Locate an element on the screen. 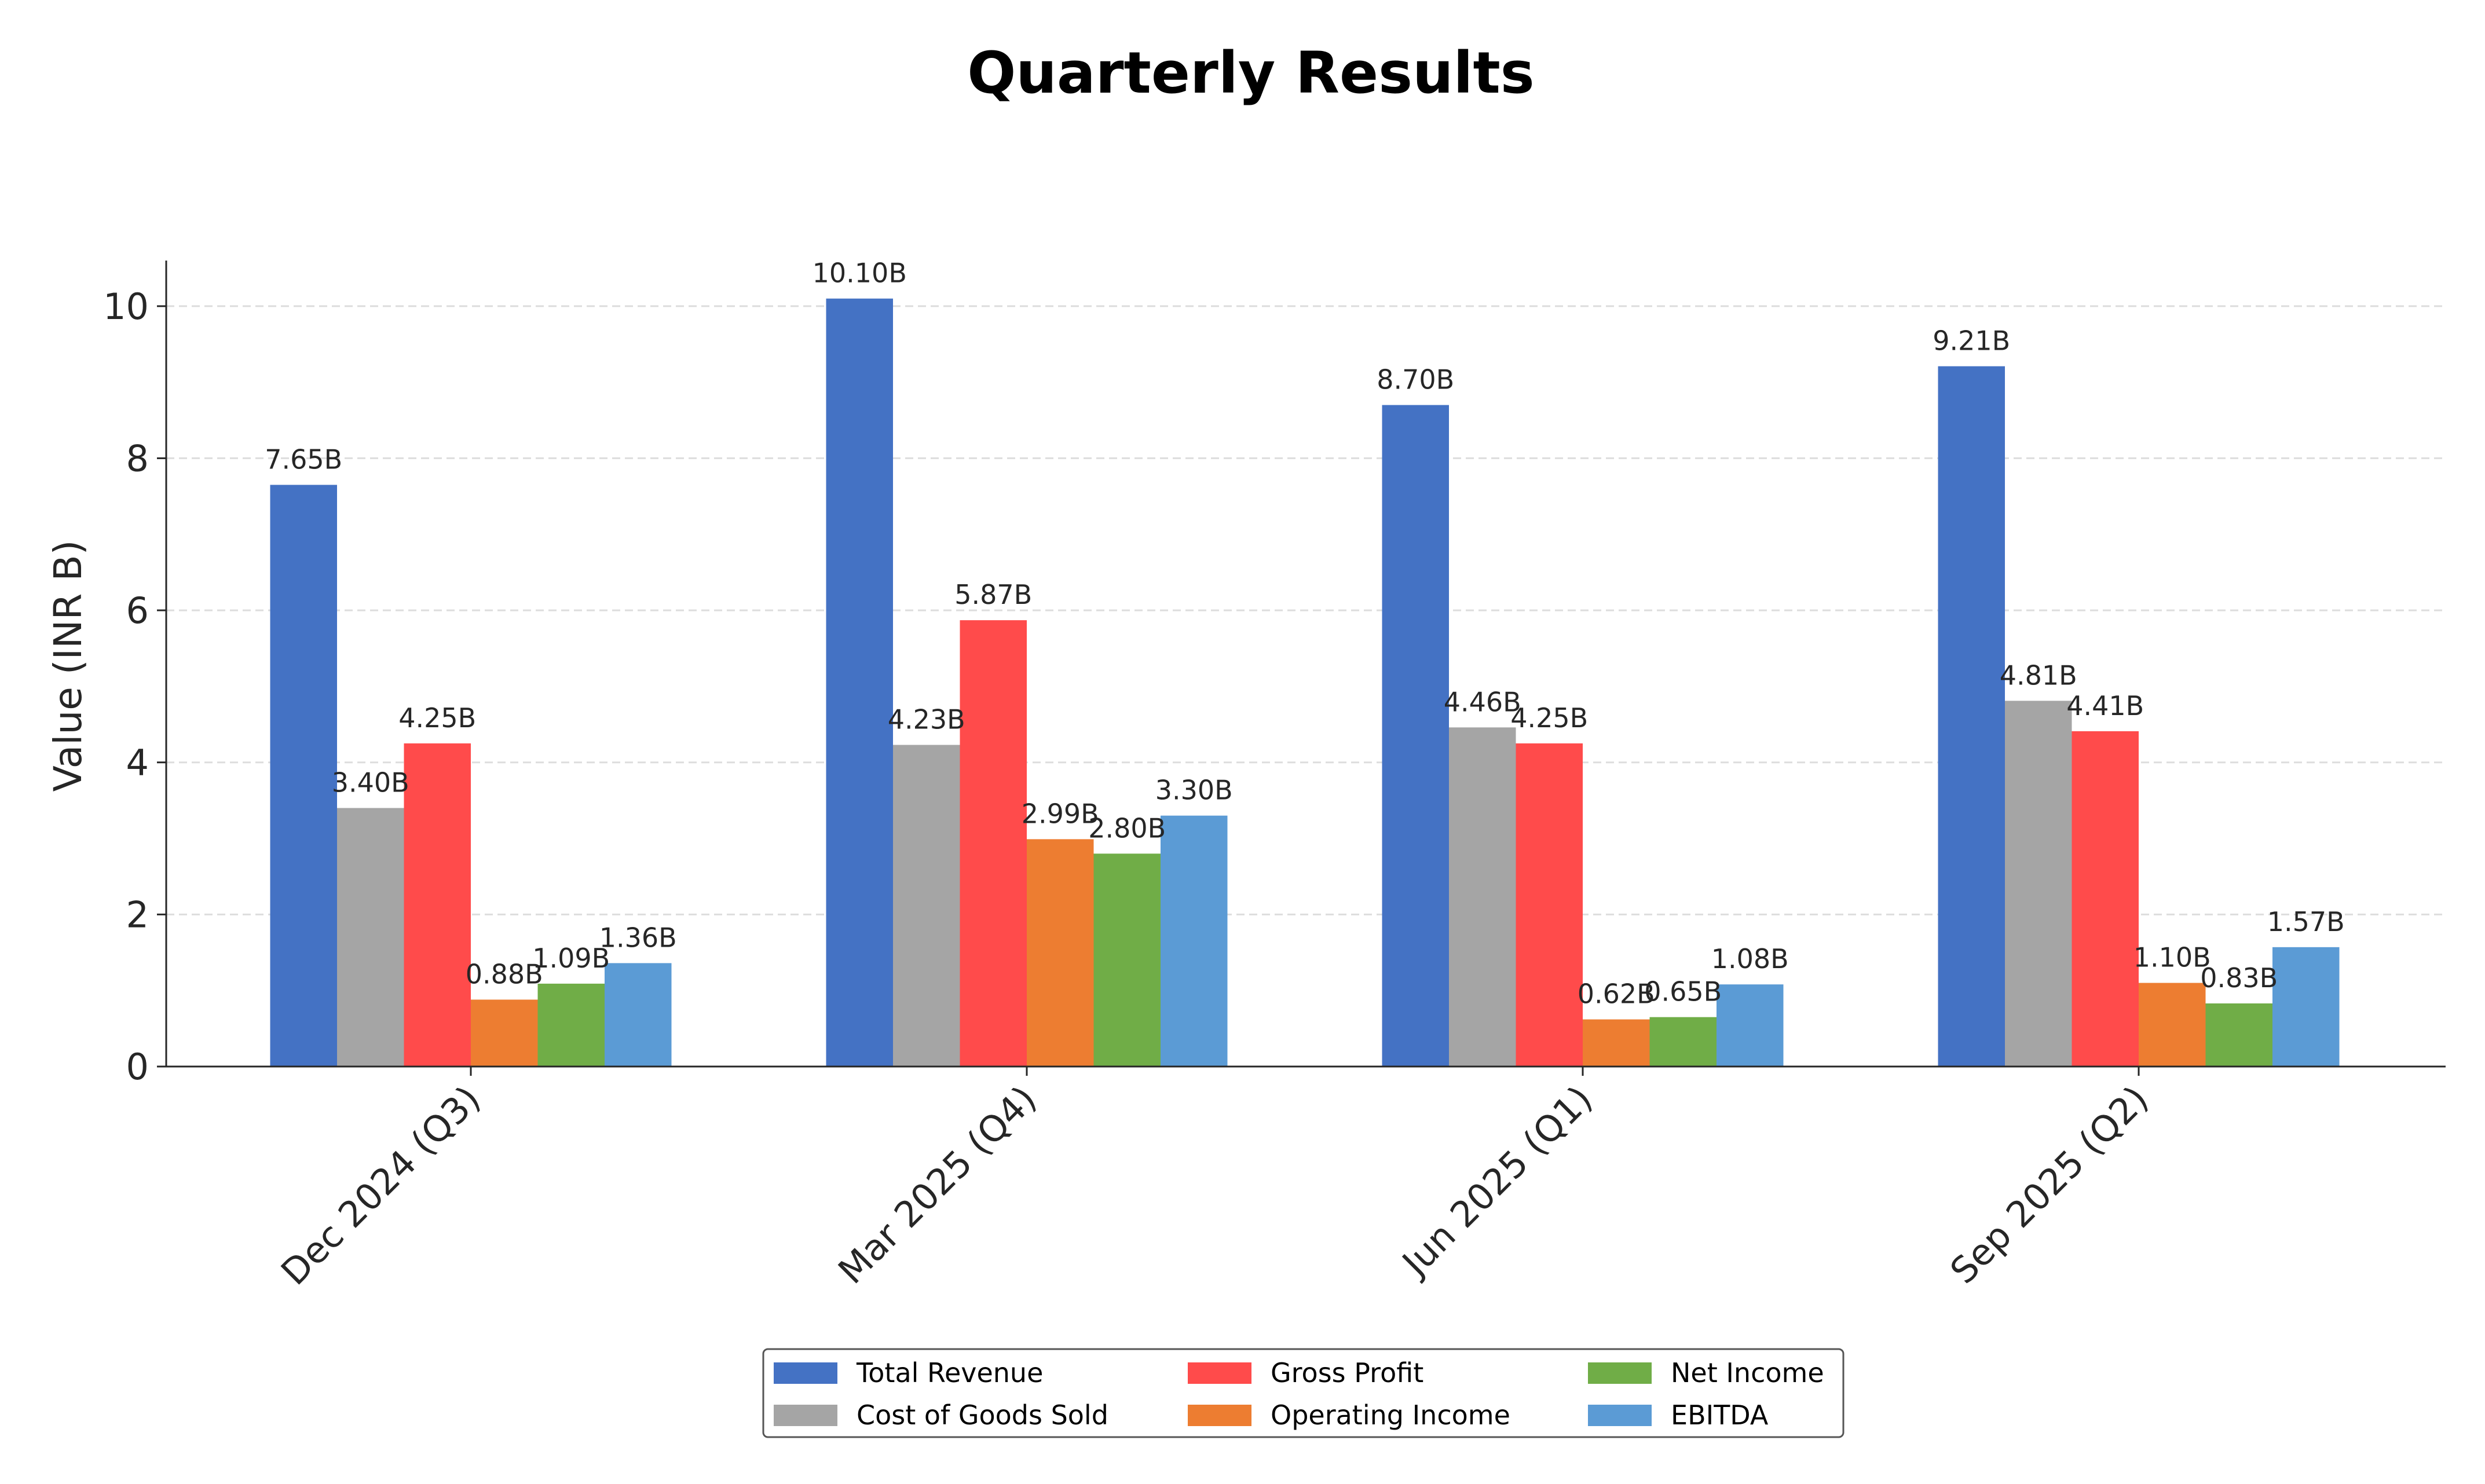  bar-value-label: 4.81B is located at coordinates (2038, 675).